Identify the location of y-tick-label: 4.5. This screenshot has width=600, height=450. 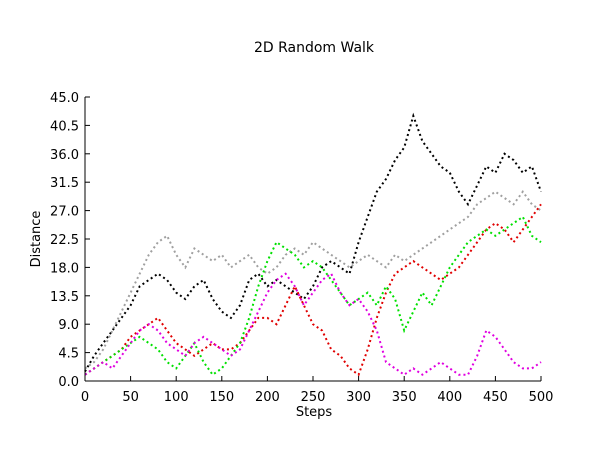
(68, 354).